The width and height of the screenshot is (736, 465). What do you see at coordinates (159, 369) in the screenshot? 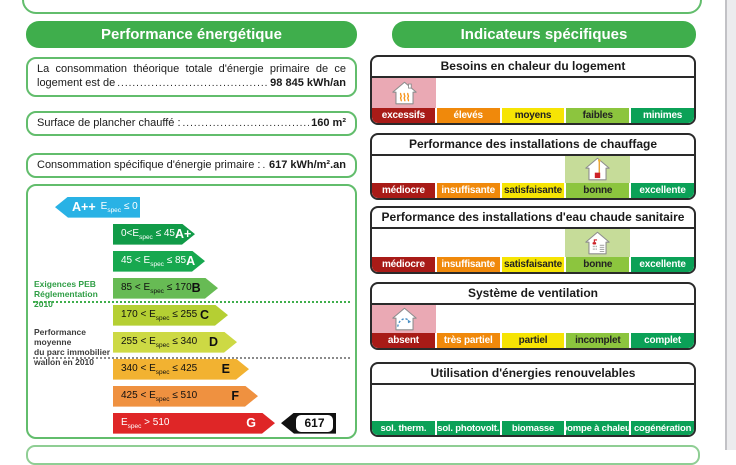
I see `class-range: 340 < Espec ≤ 425` at bounding box center [159, 369].